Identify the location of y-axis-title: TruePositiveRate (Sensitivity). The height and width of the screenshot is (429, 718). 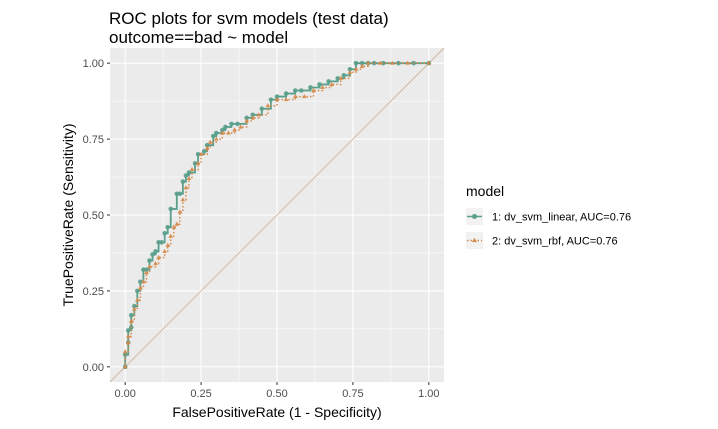
(68, 214).